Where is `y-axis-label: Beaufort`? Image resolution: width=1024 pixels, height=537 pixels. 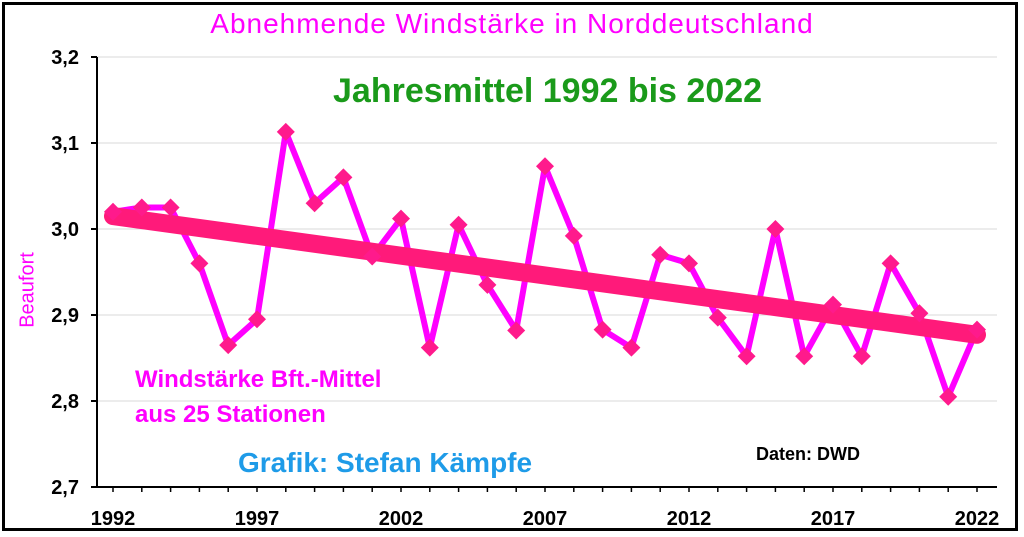
y-axis-label: Beaufort is located at coordinates (27, 290).